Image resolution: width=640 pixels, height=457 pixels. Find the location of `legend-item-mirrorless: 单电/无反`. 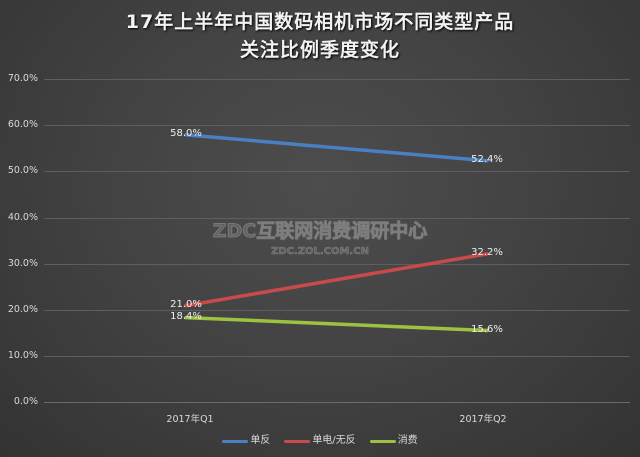

legend-item-mirrorless: 单电/无反 is located at coordinates (320, 441).